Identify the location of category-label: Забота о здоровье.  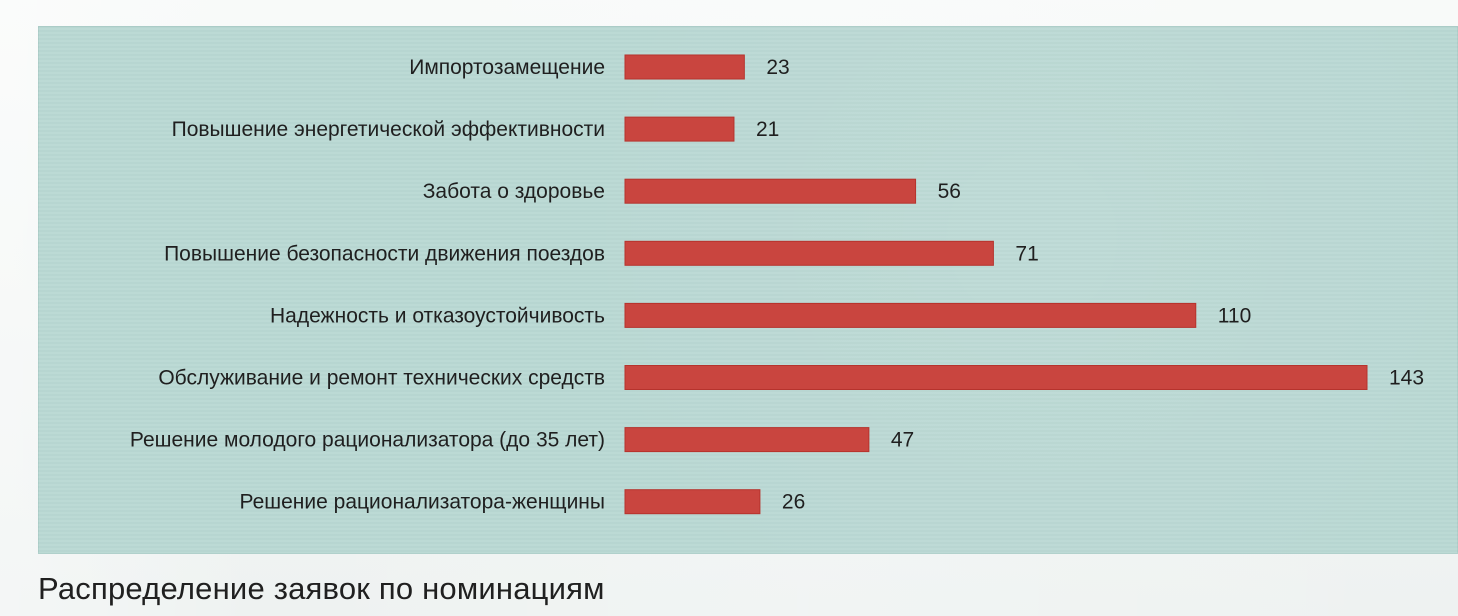
(514, 191).